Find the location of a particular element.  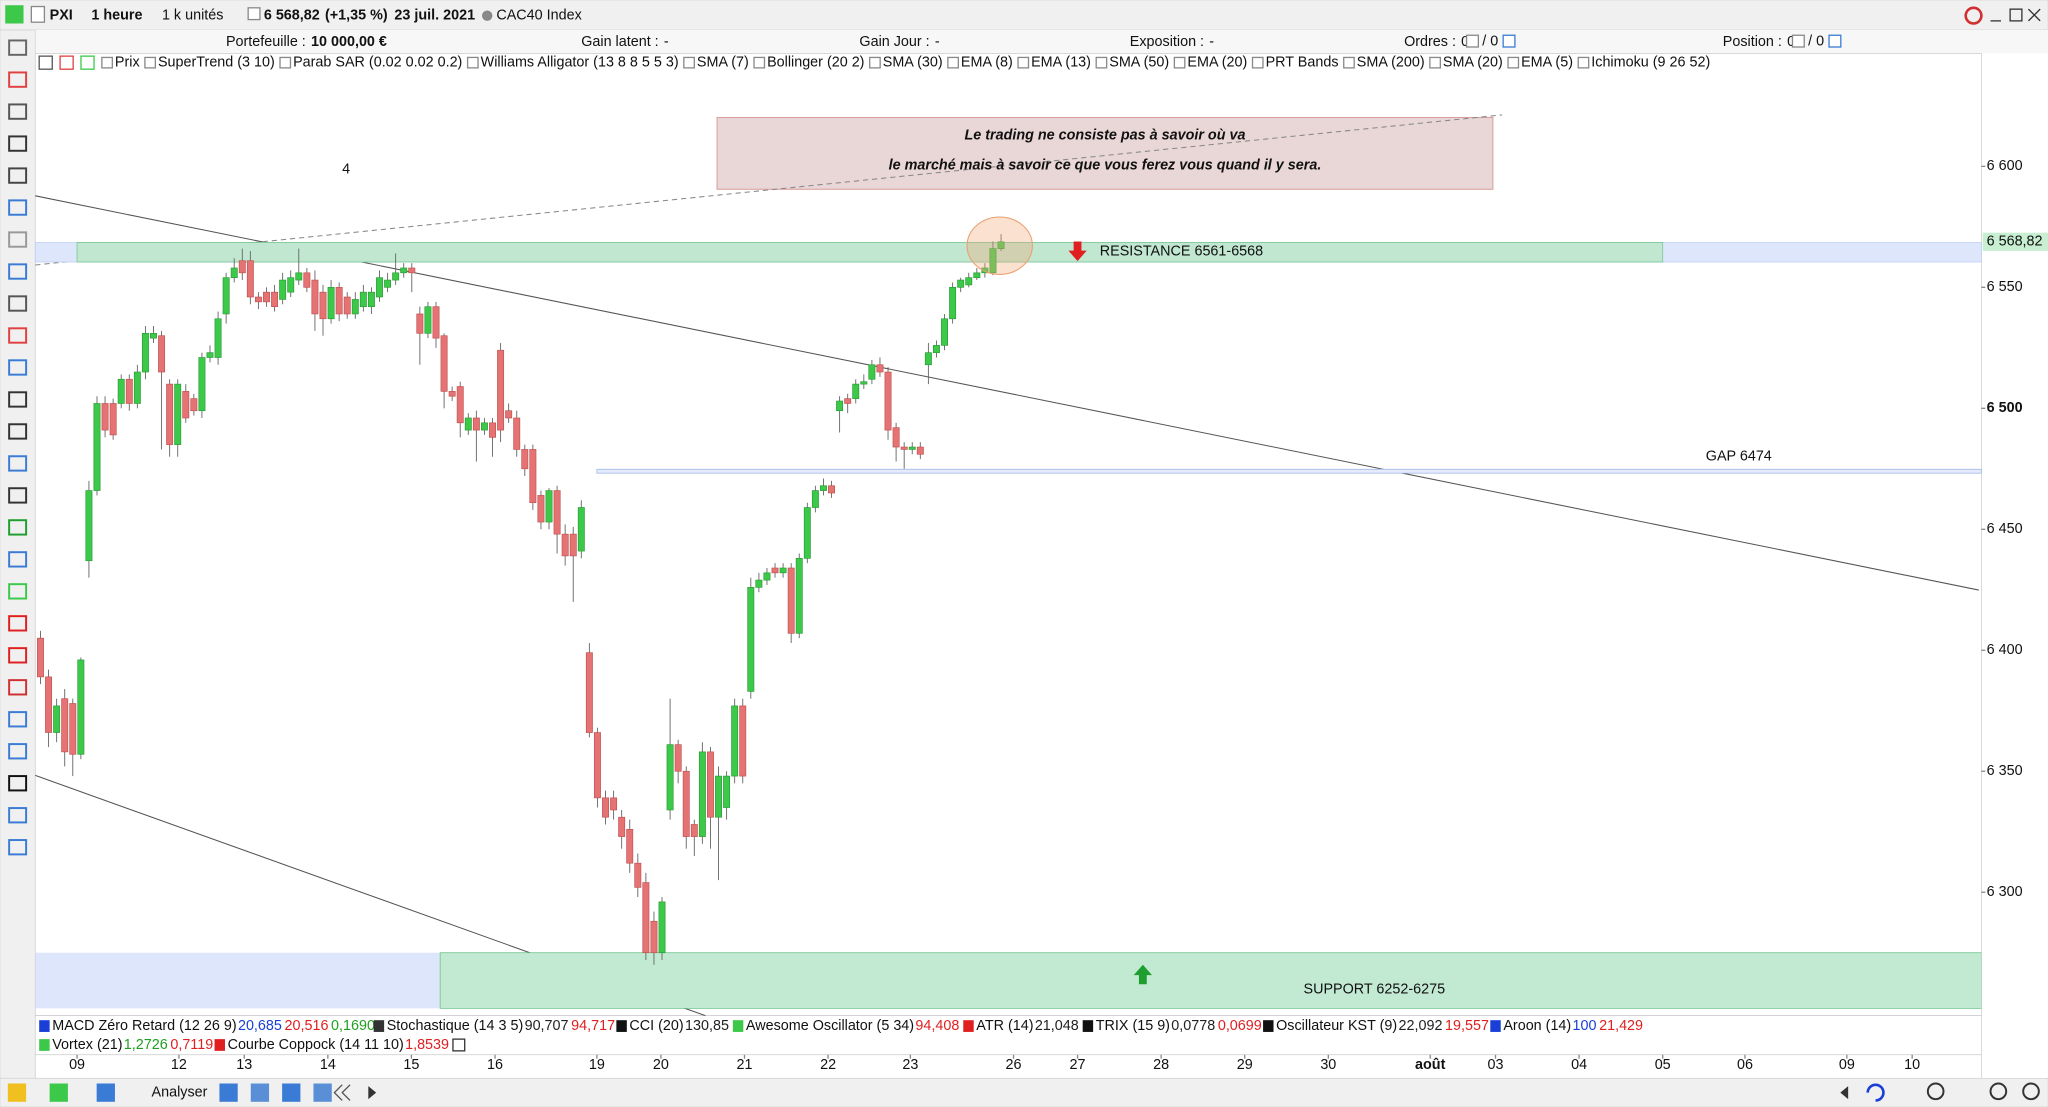

zoom-in-icon is located at coordinates (1998, 1091).